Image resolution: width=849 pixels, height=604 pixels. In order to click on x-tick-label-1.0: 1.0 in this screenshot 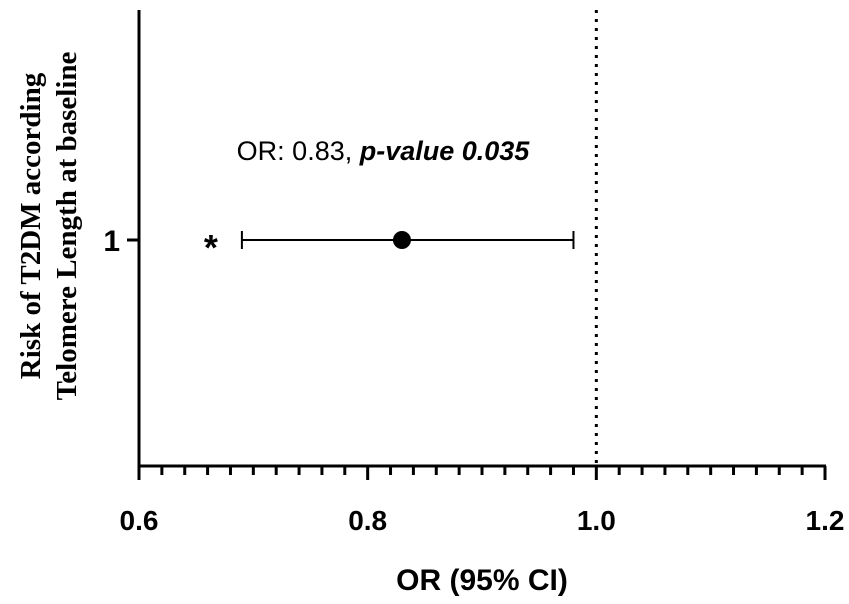, I will do `click(596, 520)`.